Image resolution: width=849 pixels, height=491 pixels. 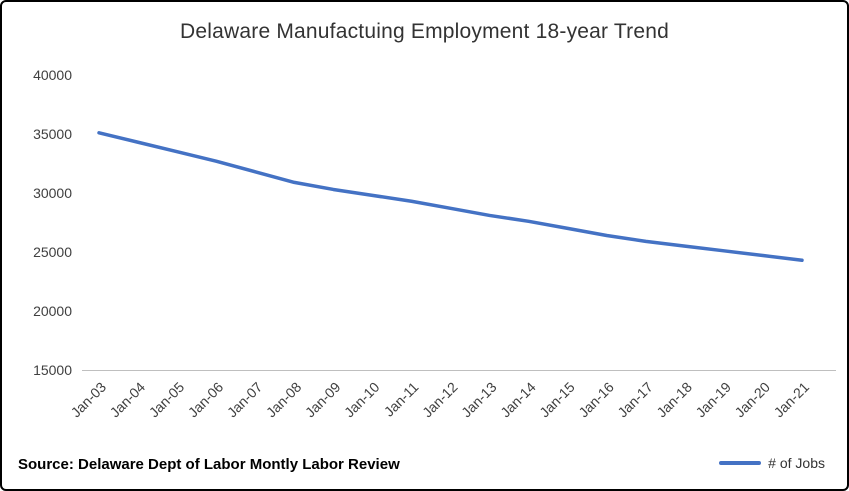 I want to click on y-tick-label: 35000, so click(x=52, y=134).